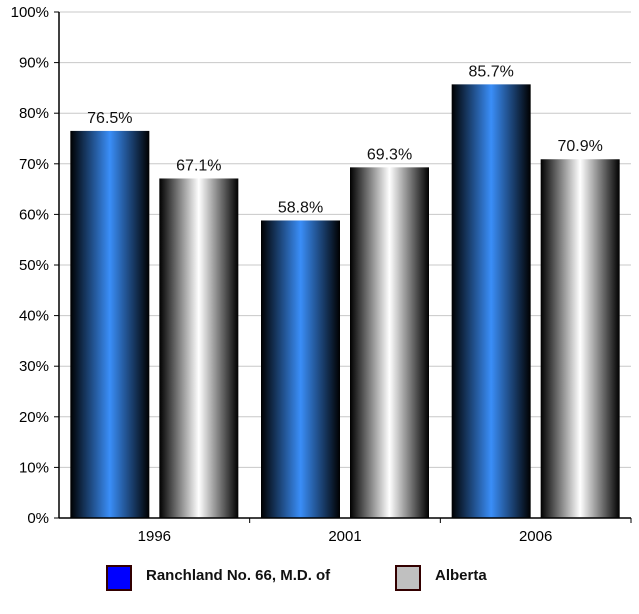  Describe the element at coordinates (344, 536) in the screenshot. I see `x-tick-label: 2001` at that location.